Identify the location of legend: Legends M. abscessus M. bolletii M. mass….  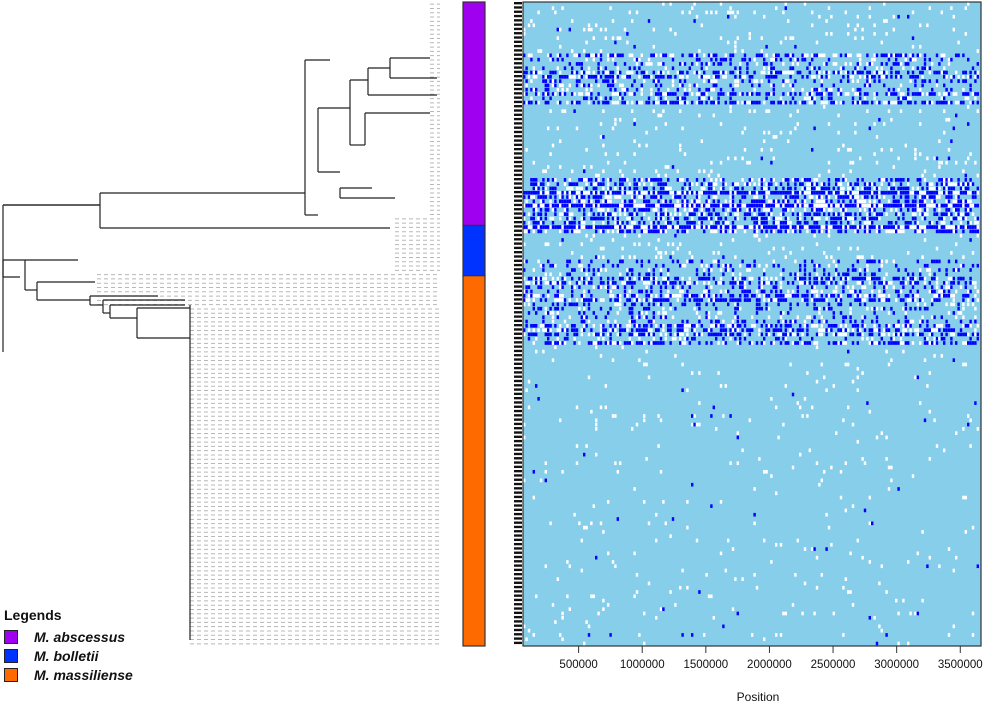
(68, 645).